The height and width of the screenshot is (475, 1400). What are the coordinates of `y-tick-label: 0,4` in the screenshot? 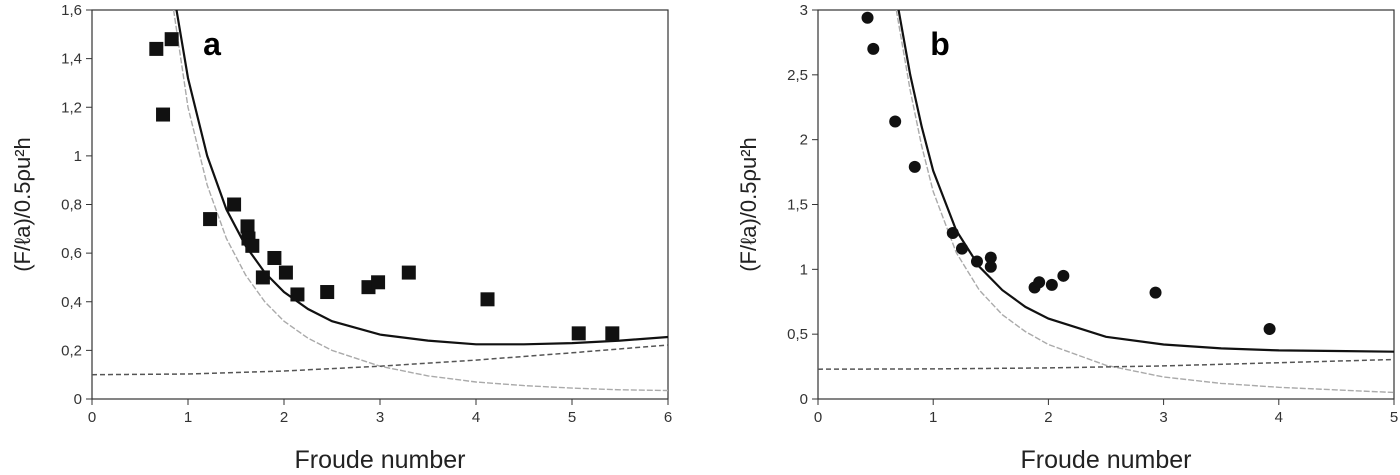 It's located at (71, 302).